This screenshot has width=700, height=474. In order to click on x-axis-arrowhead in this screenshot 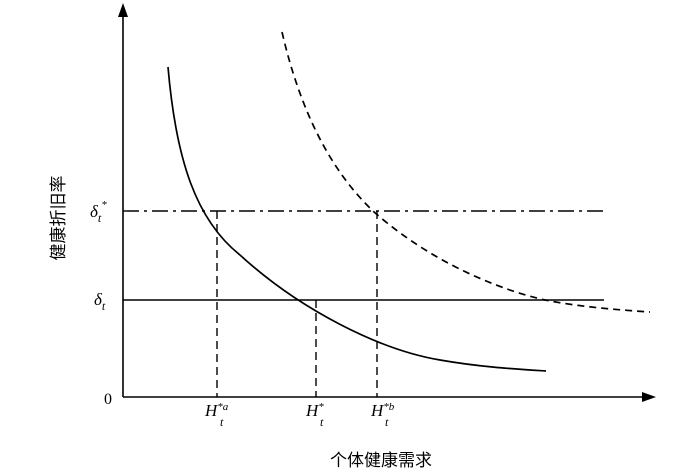, I will do `click(649, 397)`.